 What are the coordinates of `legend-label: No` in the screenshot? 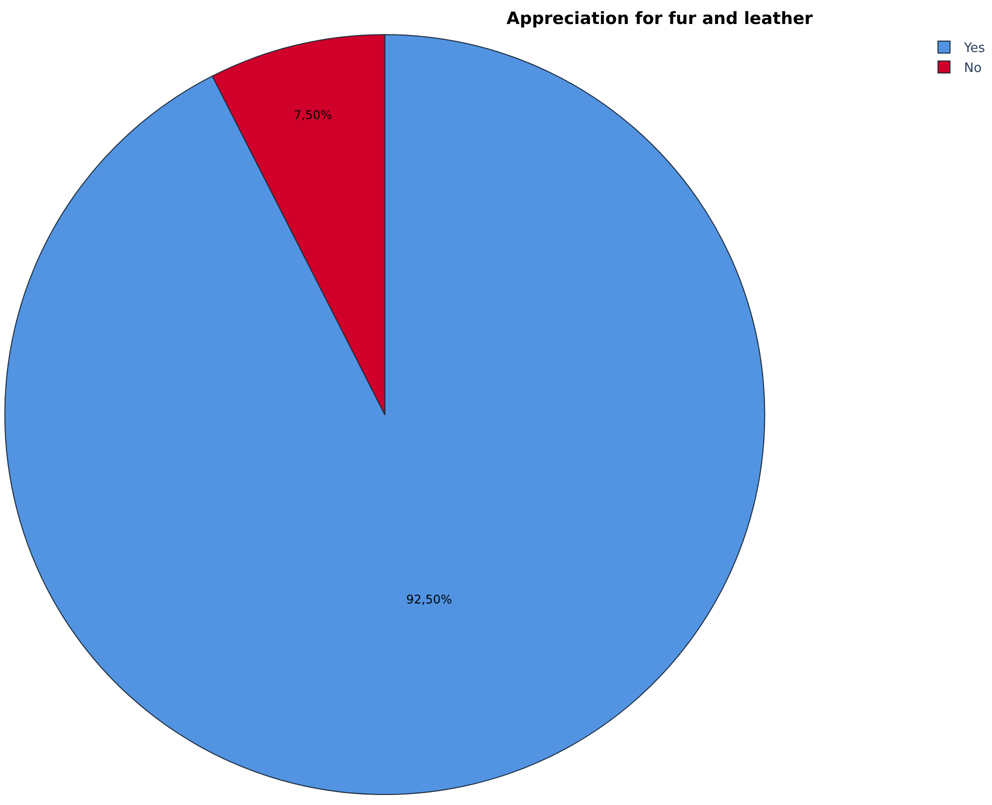 It's located at (973, 68).